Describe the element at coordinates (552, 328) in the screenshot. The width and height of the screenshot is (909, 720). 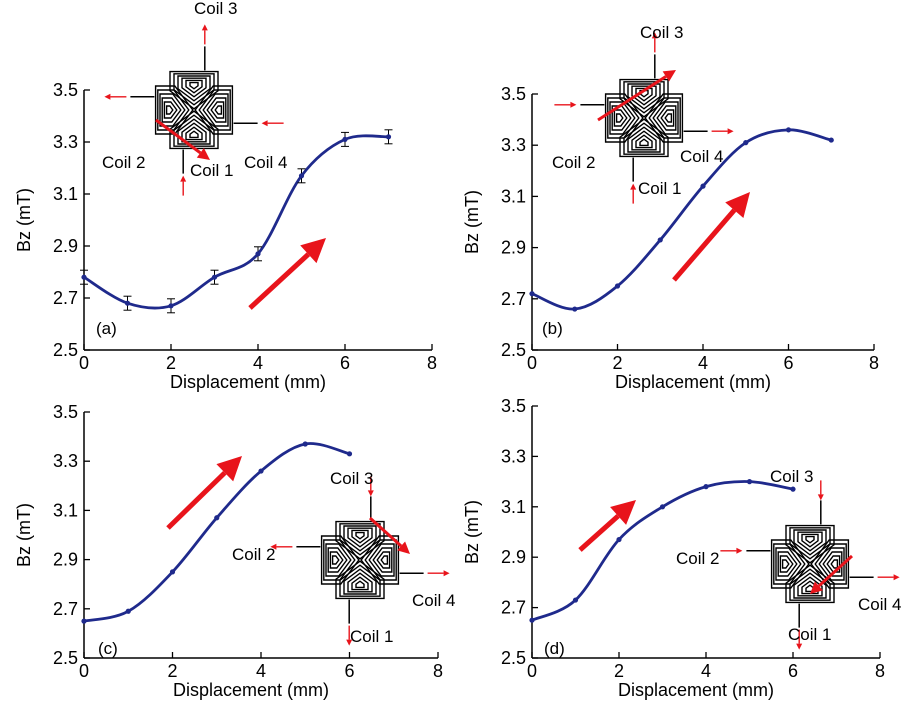
I see `panel-label: (b)` at that location.